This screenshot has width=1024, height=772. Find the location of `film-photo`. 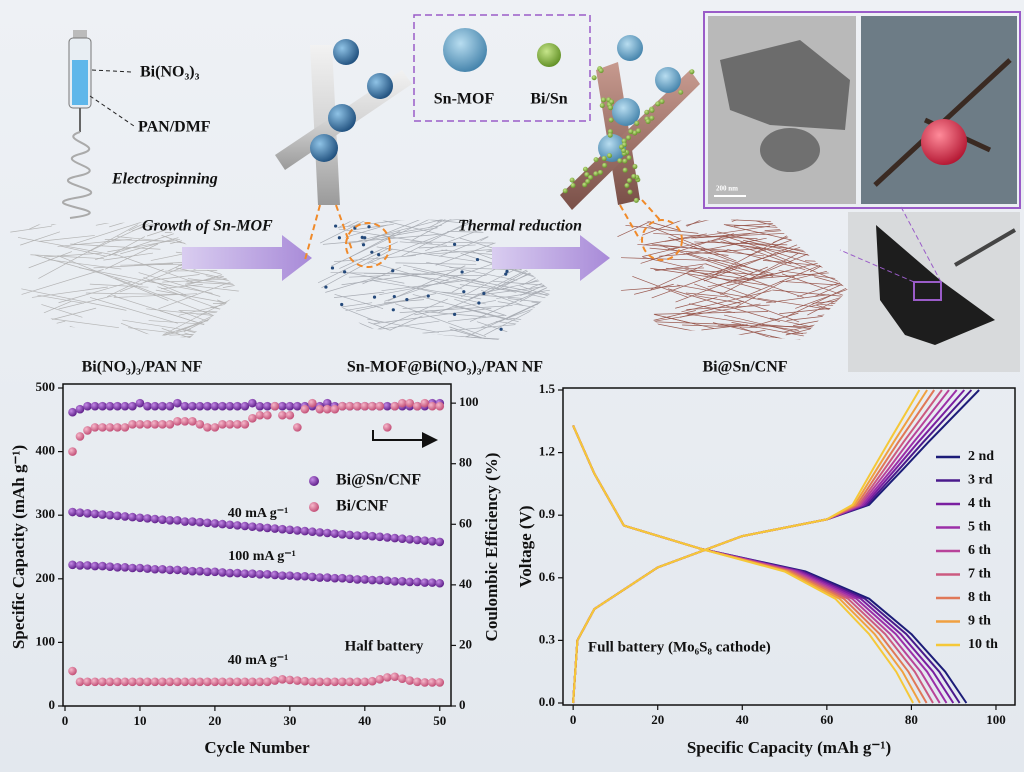

film-photo is located at coordinates (929, 288).